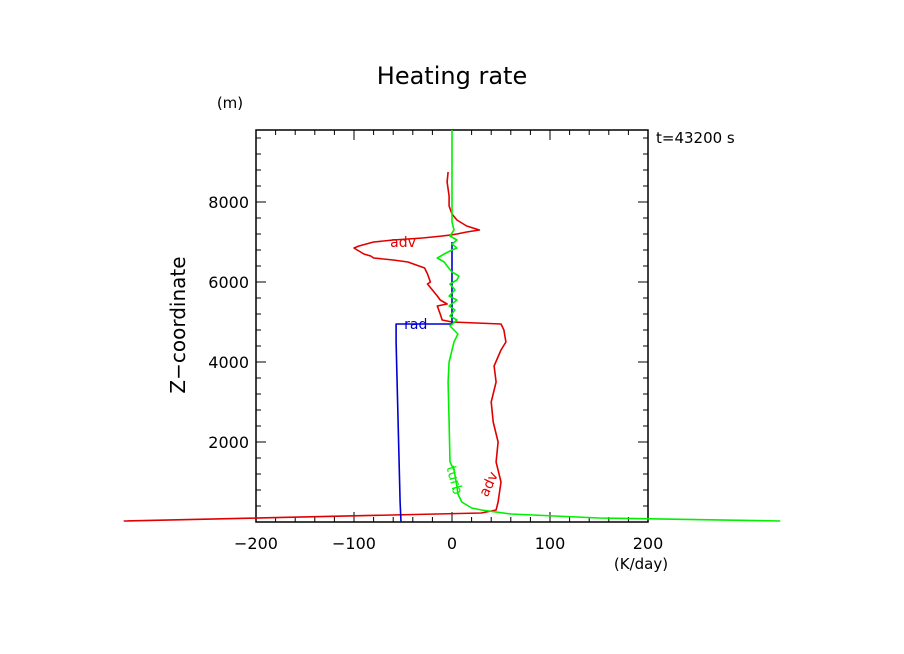  Describe the element at coordinates (228, 442) in the screenshot. I see `y-tick-label: 2000` at that location.